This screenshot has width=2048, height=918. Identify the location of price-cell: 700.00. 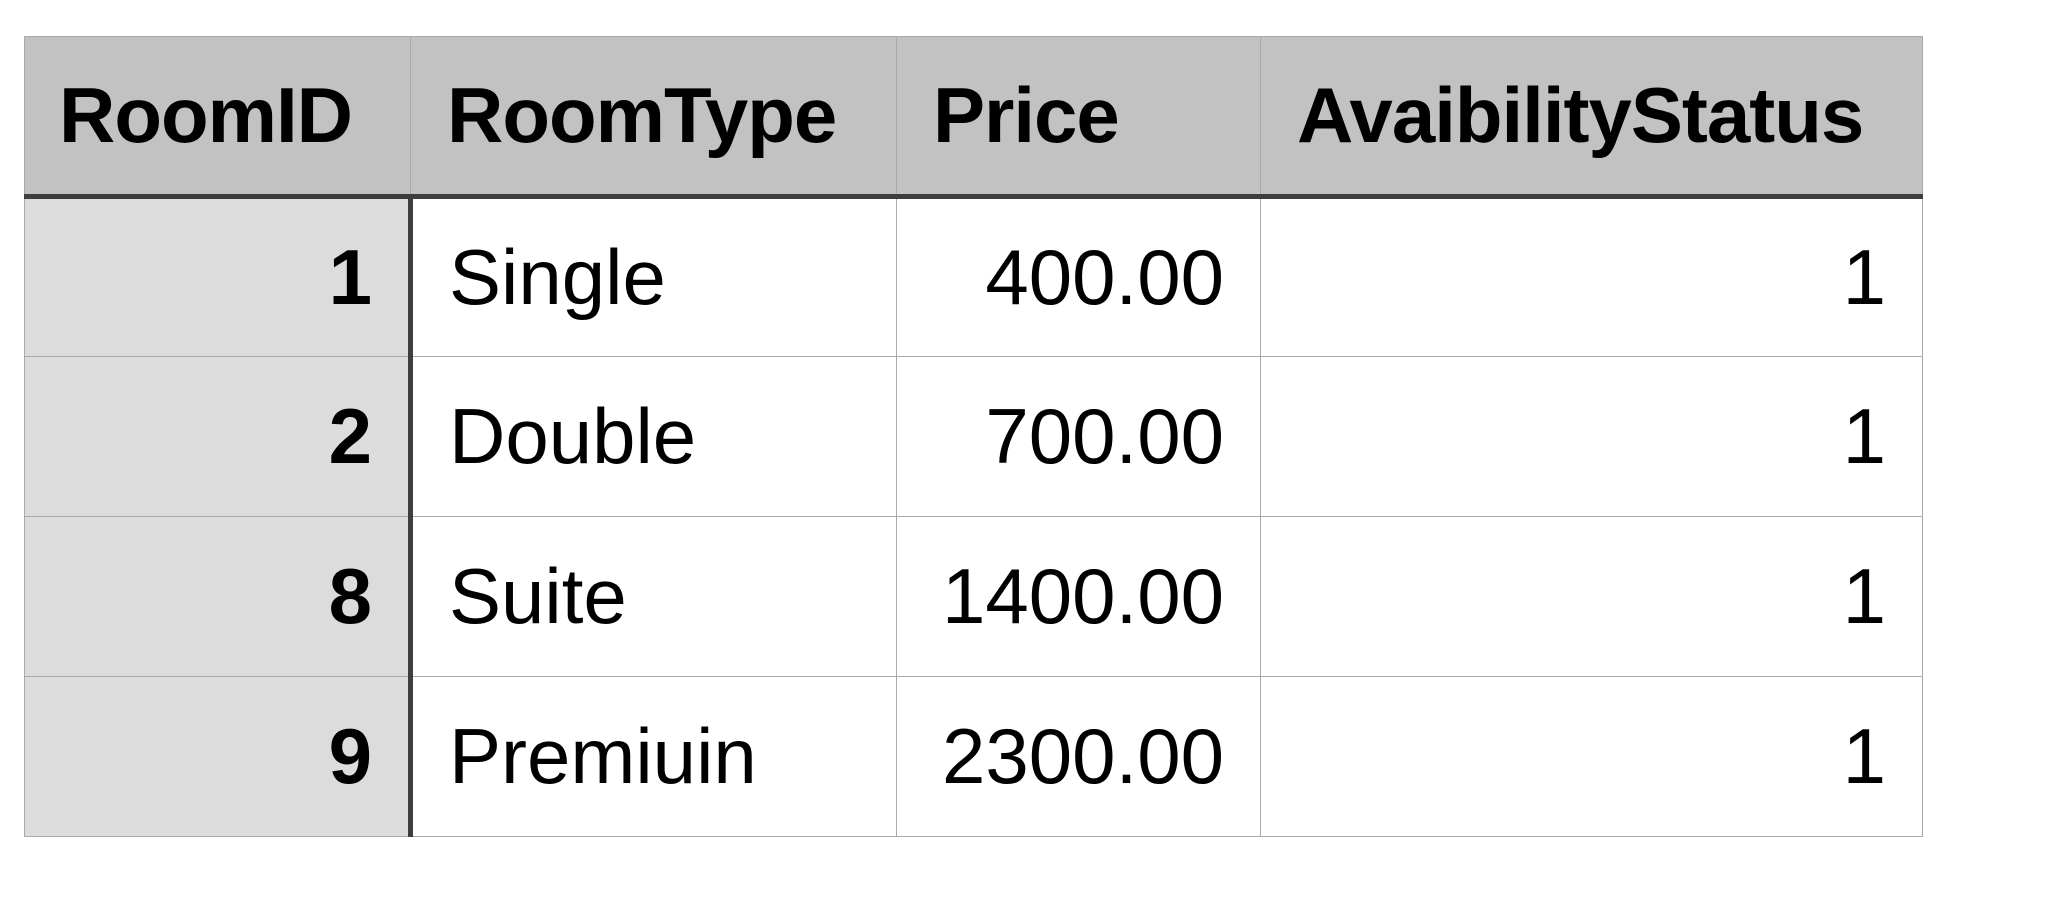
(1078, 436).